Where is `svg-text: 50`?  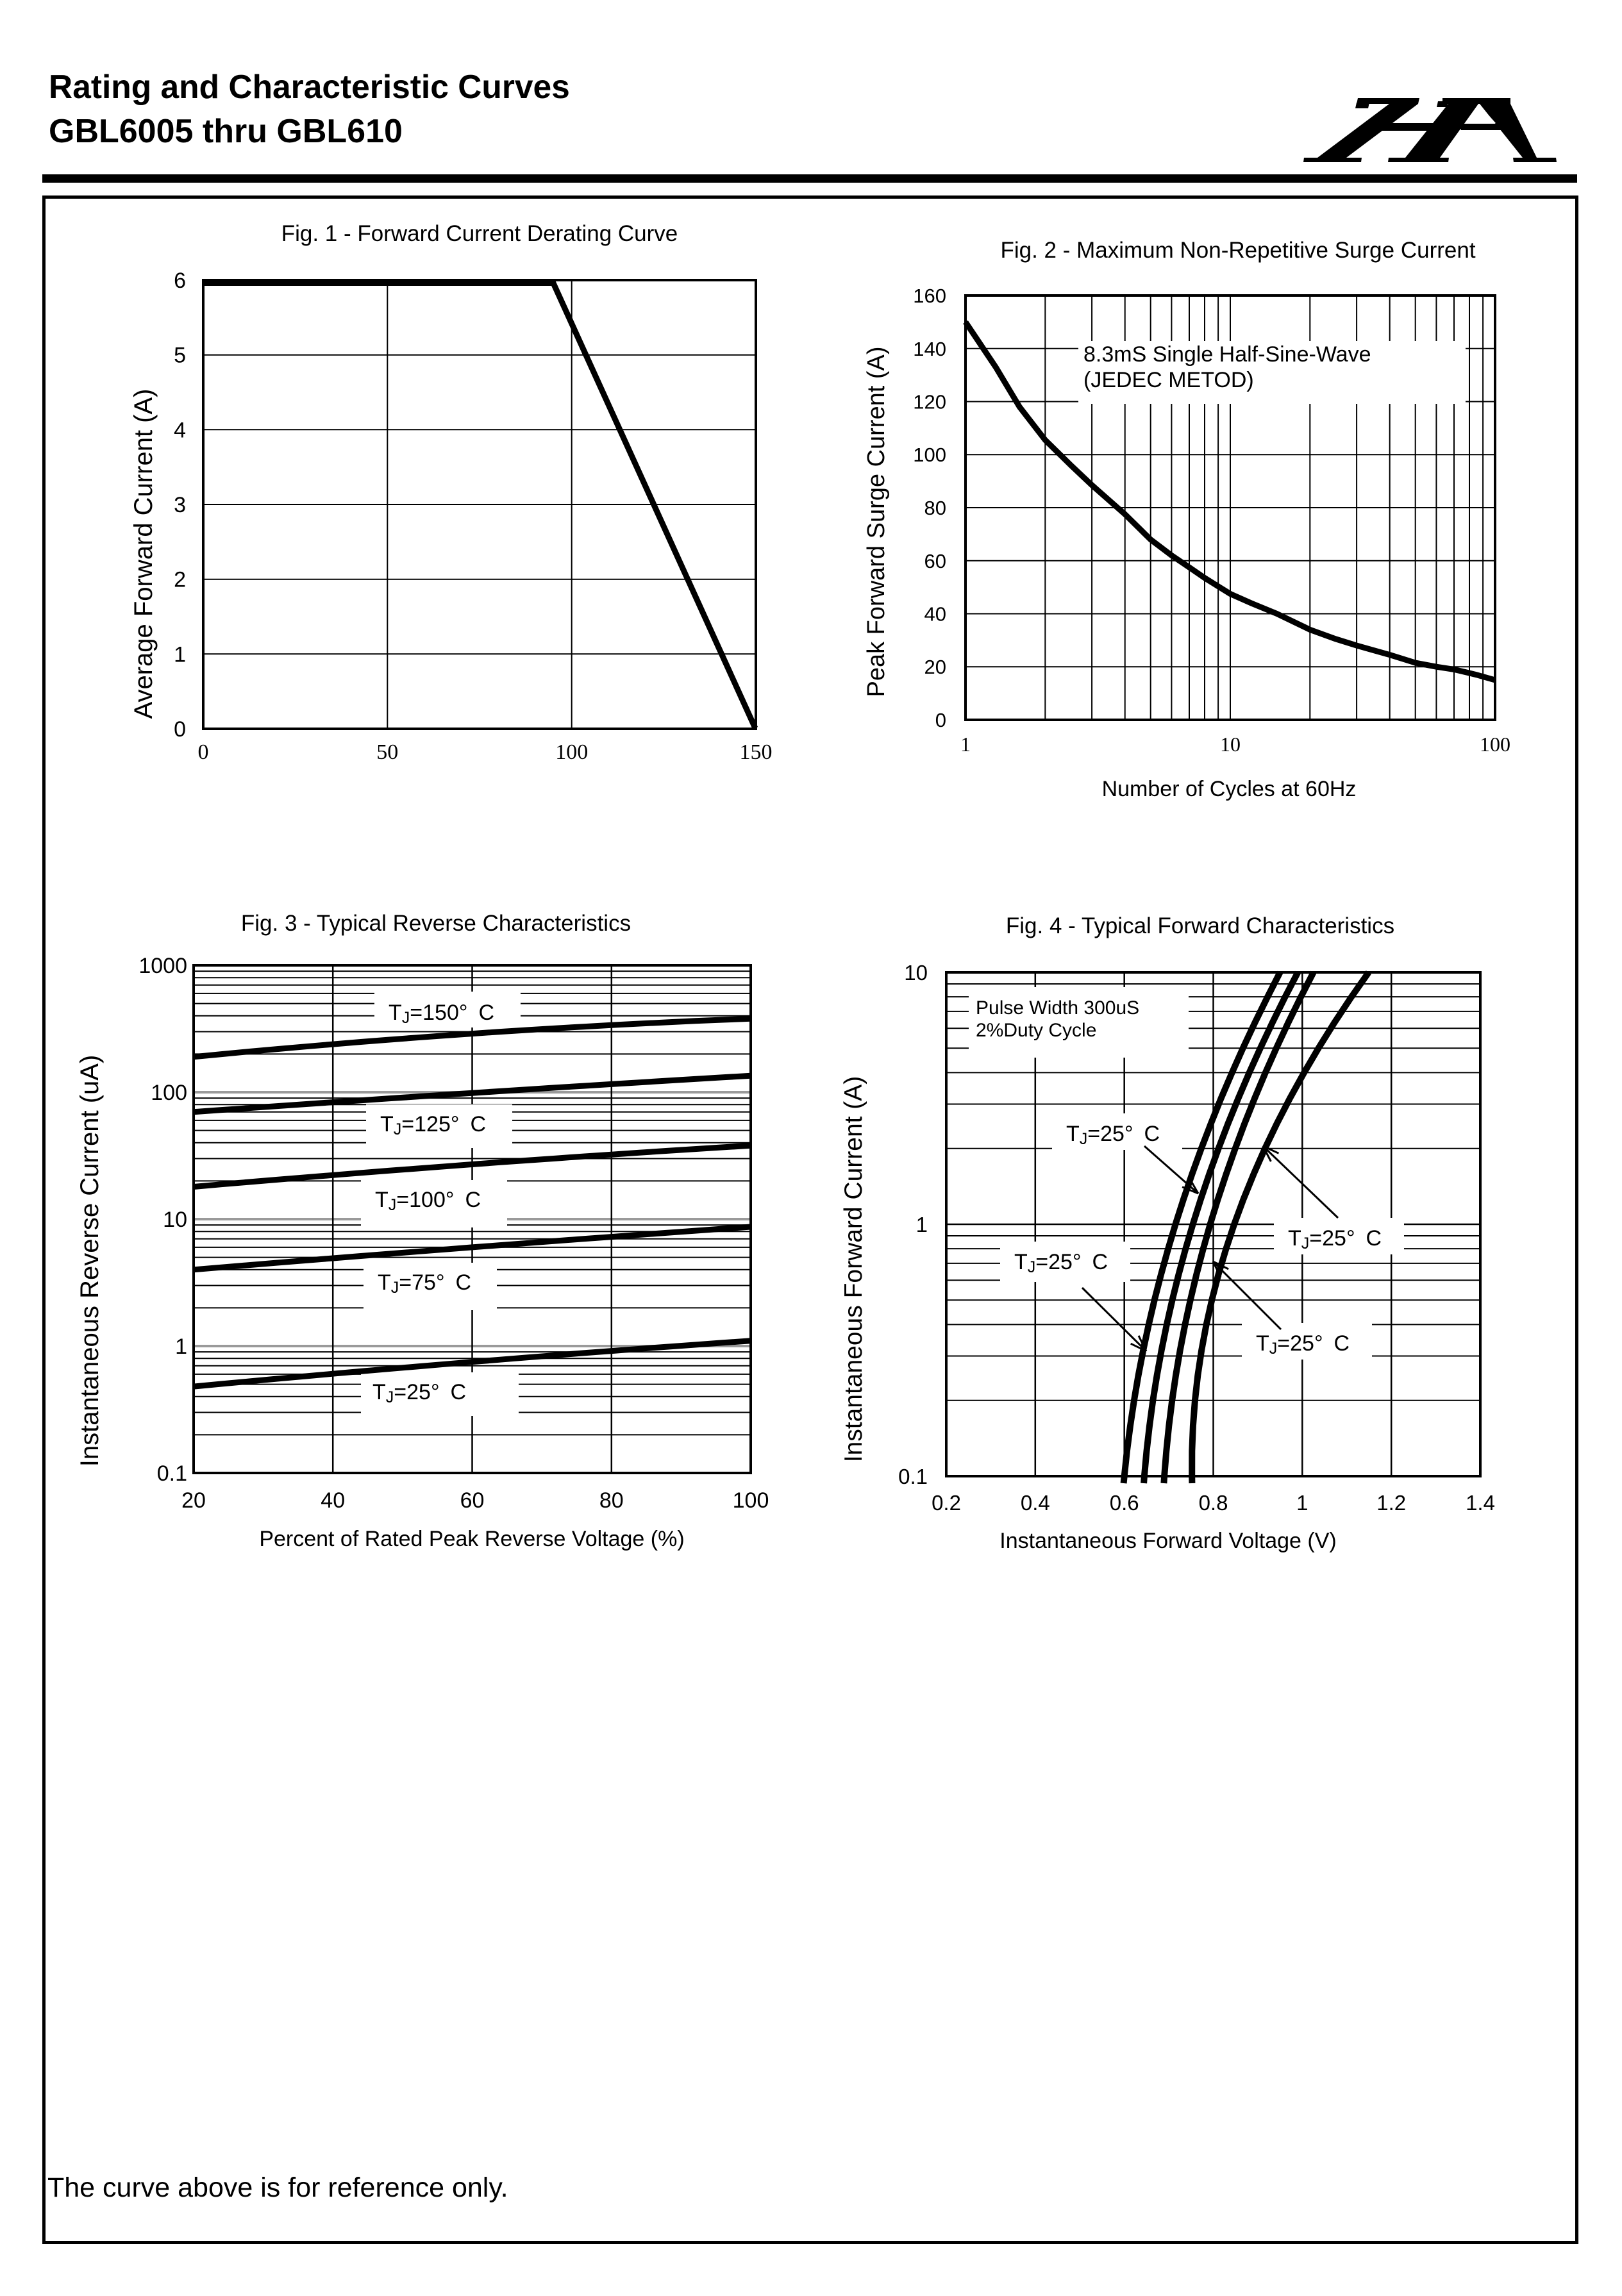
svg-text: 50 is located at coordinates (387, 752).